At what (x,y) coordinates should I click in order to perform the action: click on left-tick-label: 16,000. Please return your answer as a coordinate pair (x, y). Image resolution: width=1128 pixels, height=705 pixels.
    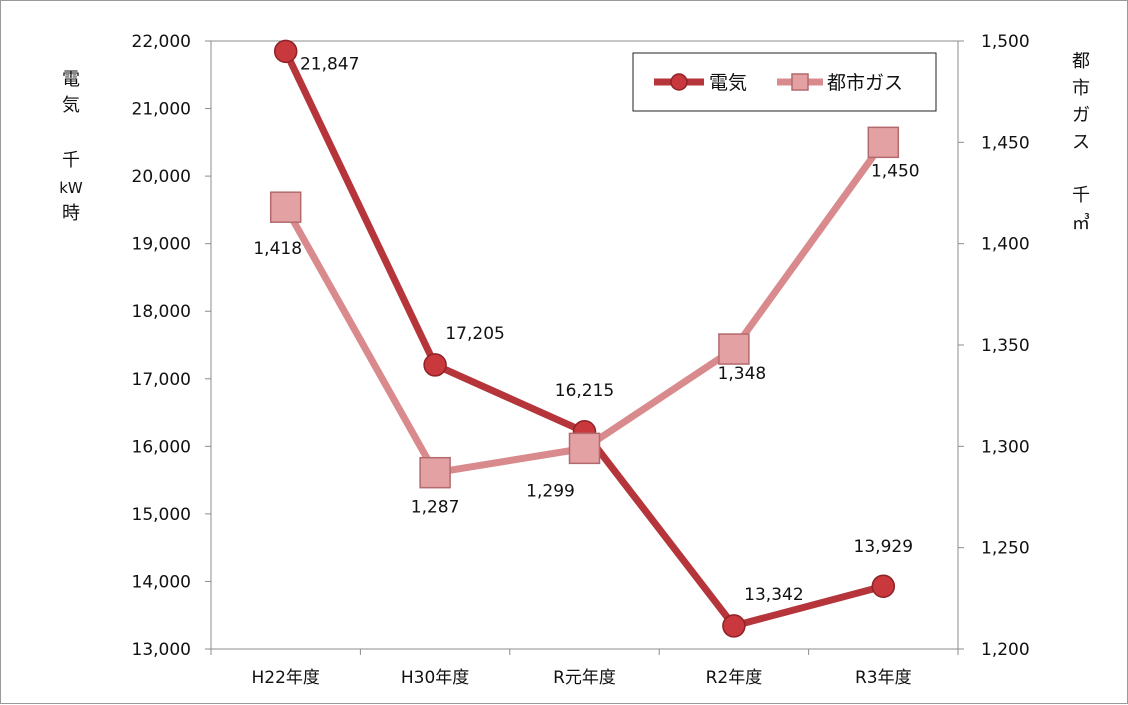
    Looking at the image, I should click on (161, 447).